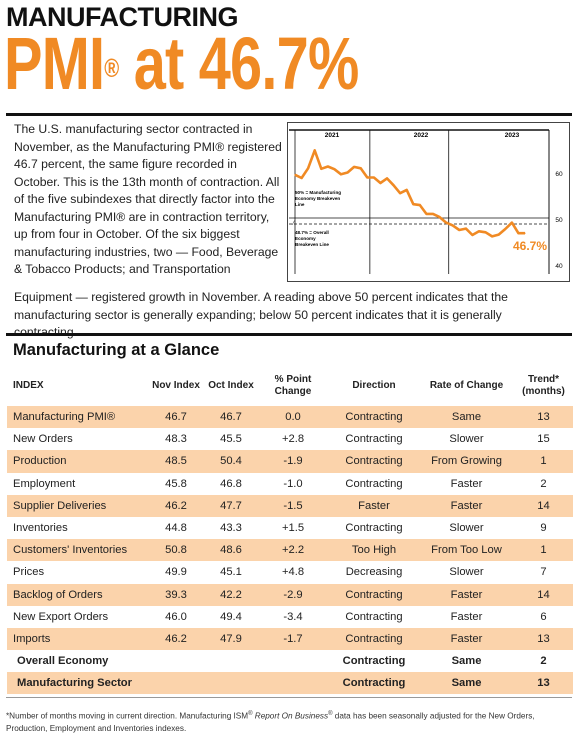 This screenshot has width=580, height=751. I want to click on top-rule, so click(289, 114).